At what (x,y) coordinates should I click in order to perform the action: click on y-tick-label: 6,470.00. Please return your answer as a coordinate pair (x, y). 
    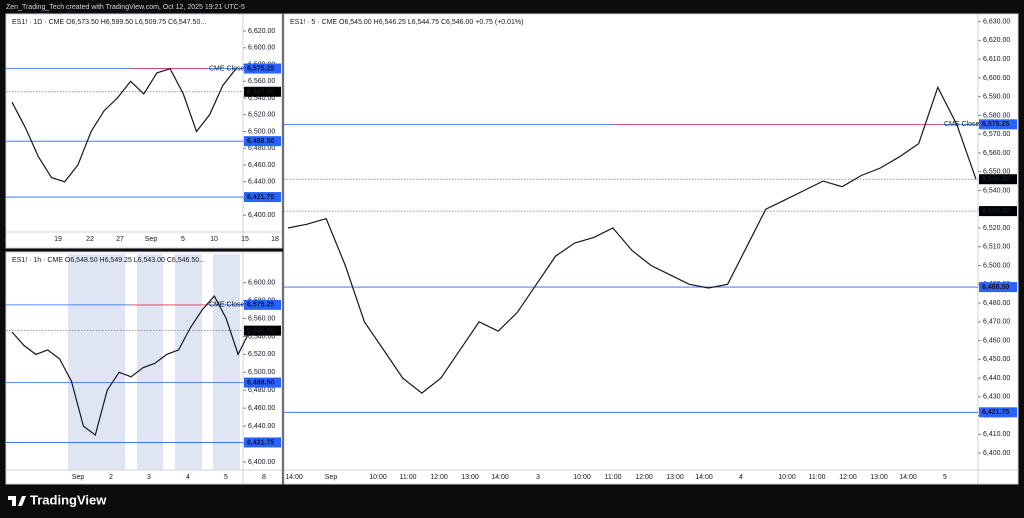
    Looking at the image, I should click on (996, 322).